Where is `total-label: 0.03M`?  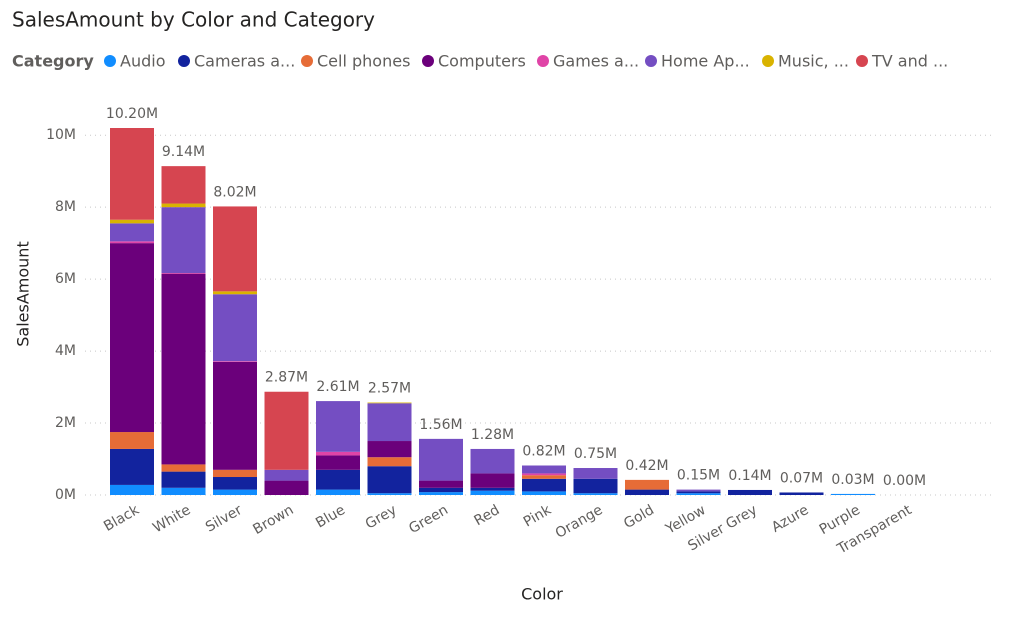
total-label: 0.03M is located at coordinates (852, 480).